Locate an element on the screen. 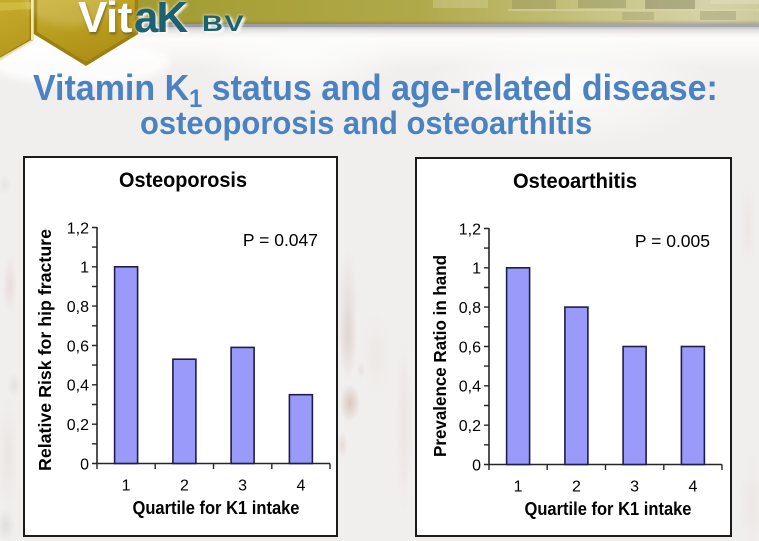  svg-text: P = 0.047 is located at coordinates (280, 240).